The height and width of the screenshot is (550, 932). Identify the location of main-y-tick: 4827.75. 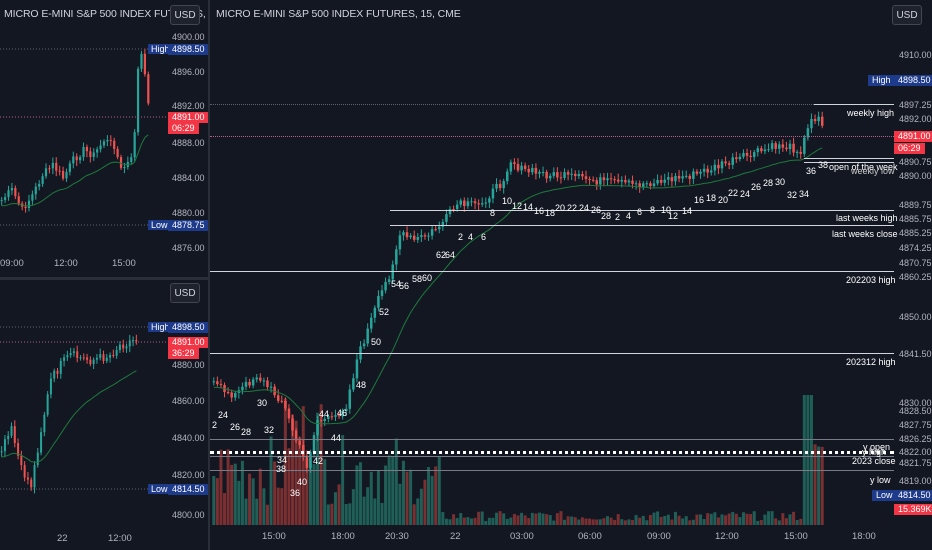
(915, 425).